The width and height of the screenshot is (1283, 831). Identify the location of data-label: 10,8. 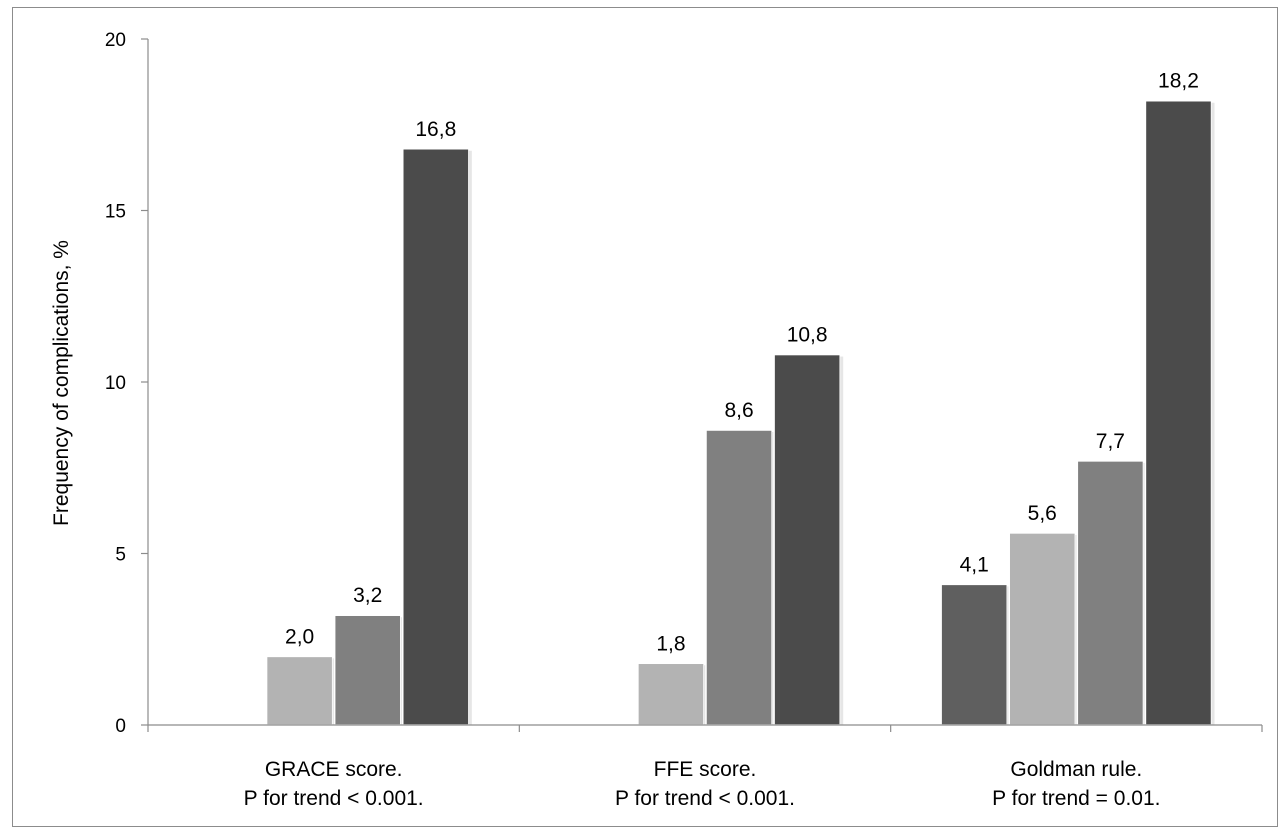
(807, 335).